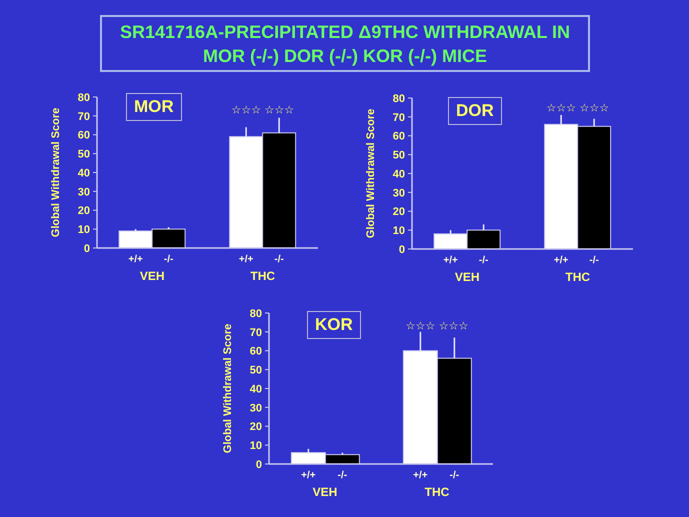  What do you see at coordinates (334, 325) in the screenshot?
I see `chart-title: KOR` at bounding box center [334, 325].